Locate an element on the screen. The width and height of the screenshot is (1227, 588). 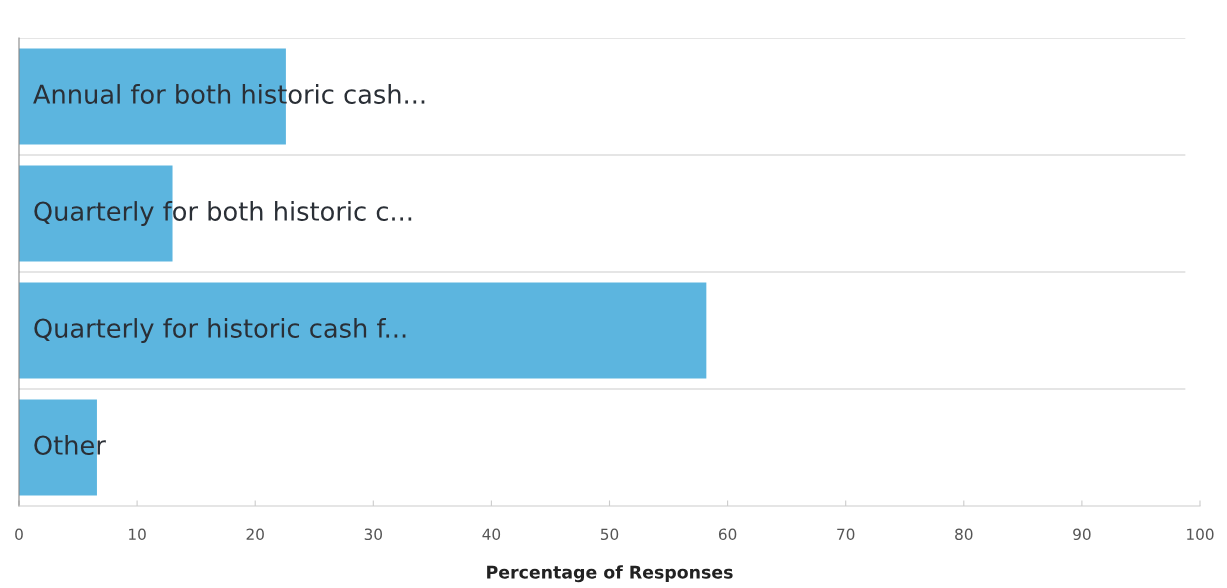
x-tick-label: 80 is located at coordinates (964, 534).